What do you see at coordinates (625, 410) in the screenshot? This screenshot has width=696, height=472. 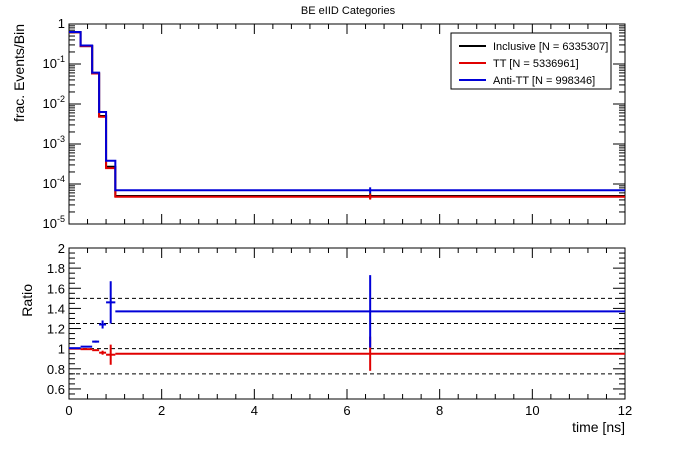 I see `ratio-x-tick-label: 12` at bounding box center [625, 410].